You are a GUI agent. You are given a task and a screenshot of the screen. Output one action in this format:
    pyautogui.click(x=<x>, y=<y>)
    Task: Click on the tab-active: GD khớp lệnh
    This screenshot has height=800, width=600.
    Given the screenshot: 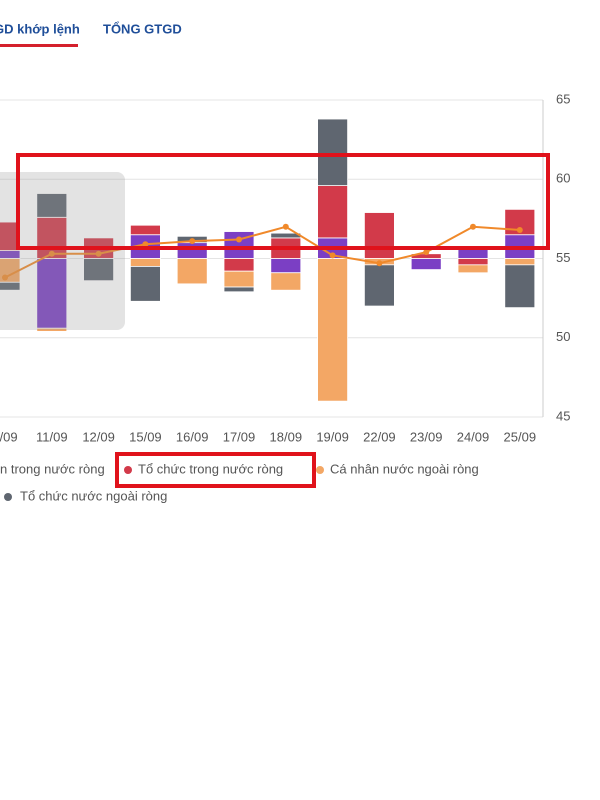 What is the action you would take?
    pyautogui.click(x=40, y=28)
    